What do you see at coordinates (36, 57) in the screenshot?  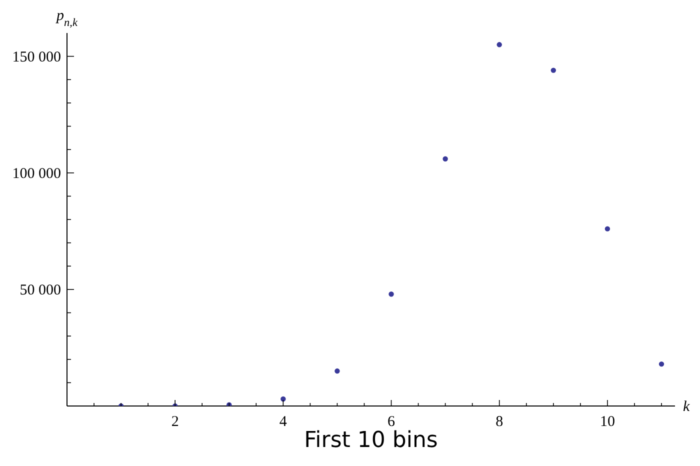 I see `y-tick-label: 150 000` at bounding box center [36, 57].